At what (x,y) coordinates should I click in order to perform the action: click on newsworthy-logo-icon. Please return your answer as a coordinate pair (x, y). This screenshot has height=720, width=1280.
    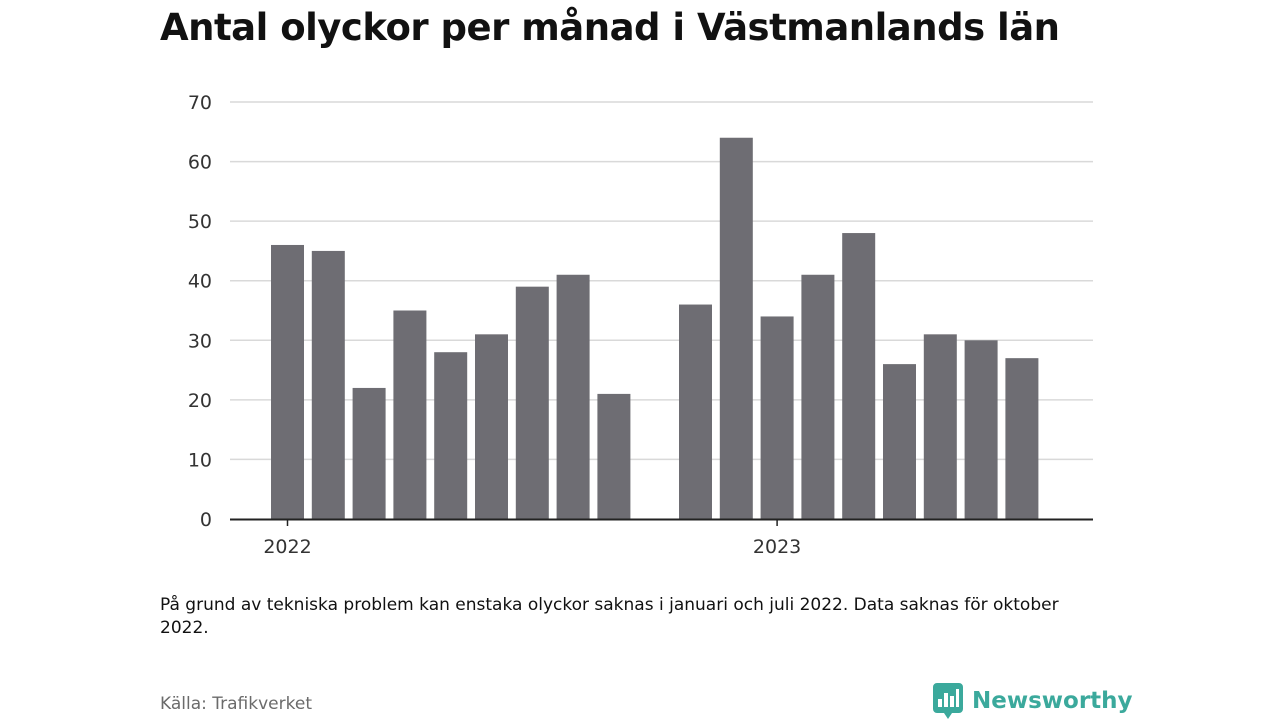
    Looking at the image, I should click on (948, 701).